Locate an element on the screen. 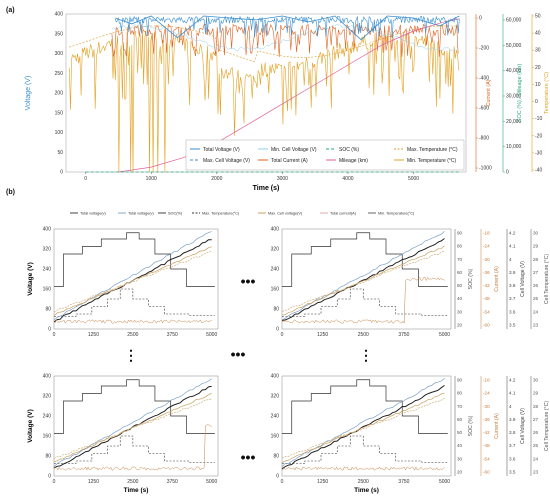 This screenshot has width=550, height=501. x-tick-label: 2000 is located at coordinates (216, 179).